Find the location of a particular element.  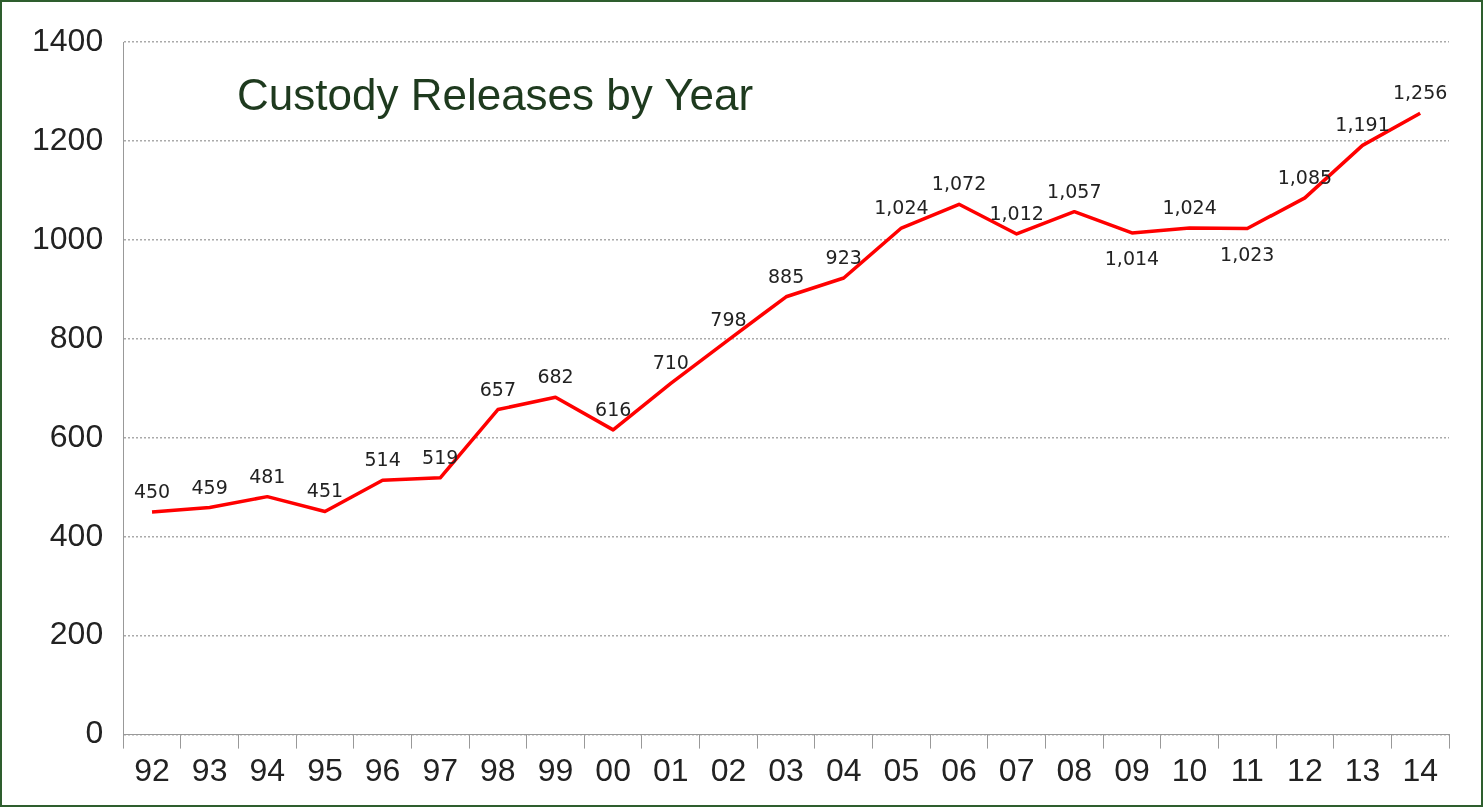

data-label: 450 is located at coordinates (152, 490).